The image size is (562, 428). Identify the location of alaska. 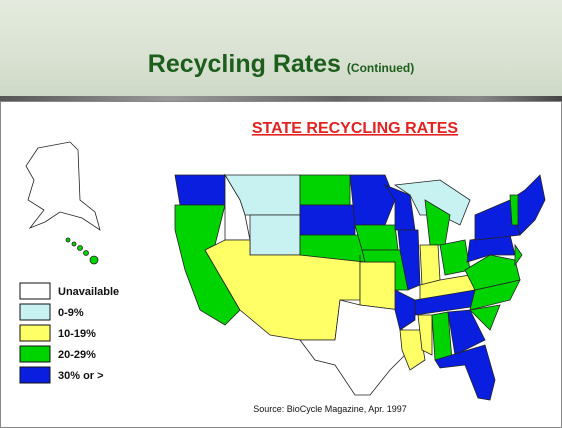
(63, 186).